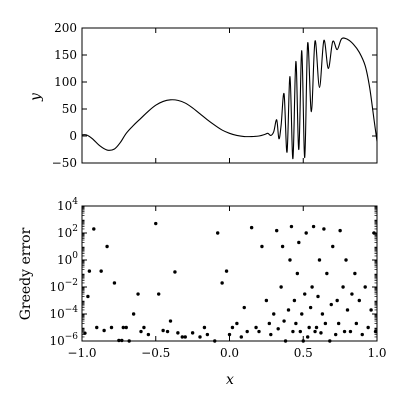 This screenshot has width=407, height=407. I want to click on bottom-y-tick-label: 10⁻⁴, so click(63, 313).